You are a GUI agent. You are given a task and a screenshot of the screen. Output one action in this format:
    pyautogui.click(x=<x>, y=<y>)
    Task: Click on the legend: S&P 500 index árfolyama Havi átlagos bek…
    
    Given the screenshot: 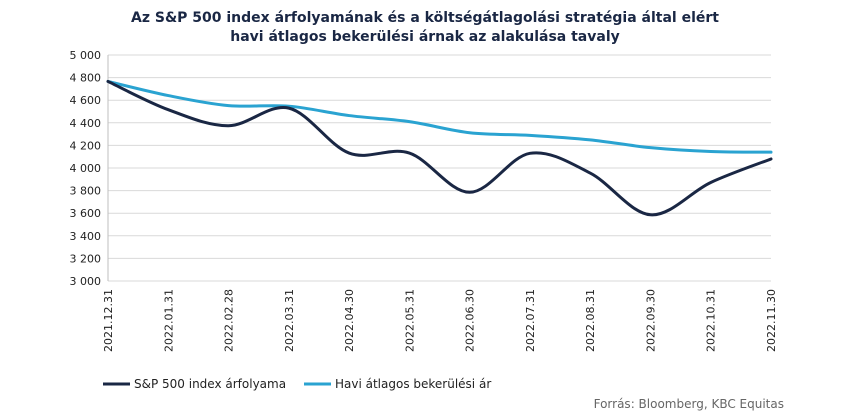 What is the action you would take?
    pyautogui.click(x=297, y=384)
    